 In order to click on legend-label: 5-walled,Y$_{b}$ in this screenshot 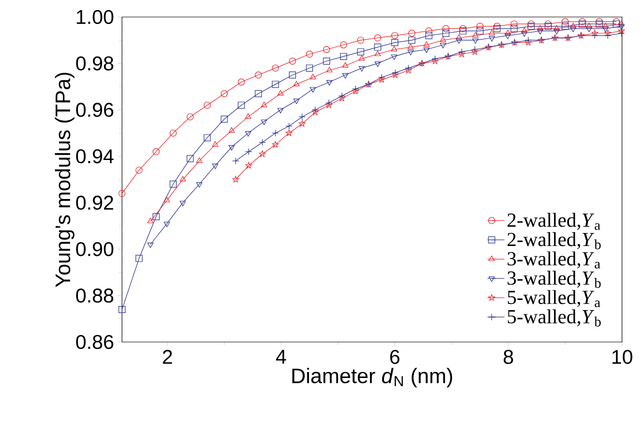, I will do `click(554, 317)`.